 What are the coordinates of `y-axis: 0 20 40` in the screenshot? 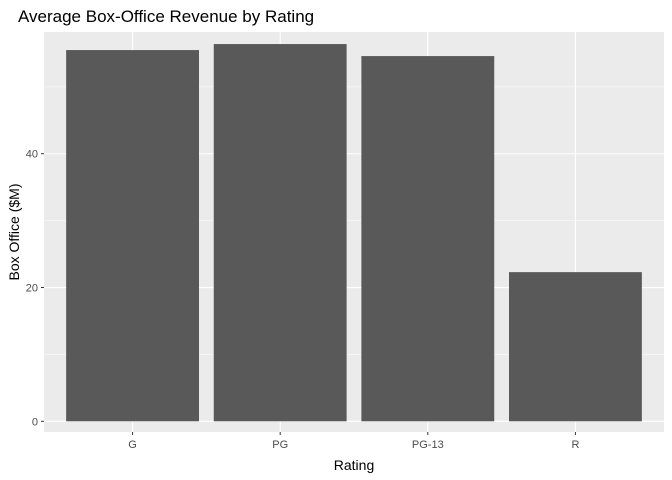 It's located at (35, 288).